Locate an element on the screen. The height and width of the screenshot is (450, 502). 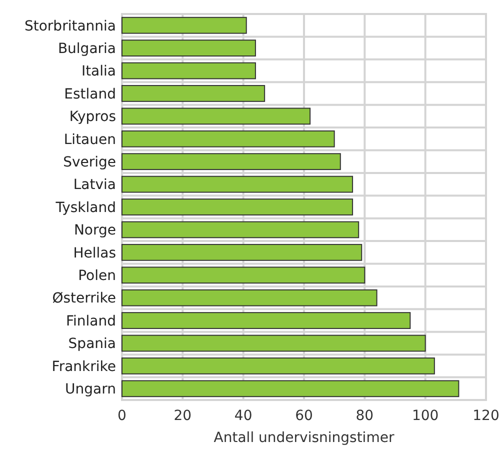
y-tick-label: Tyskland is located at coordinates (85, 208).